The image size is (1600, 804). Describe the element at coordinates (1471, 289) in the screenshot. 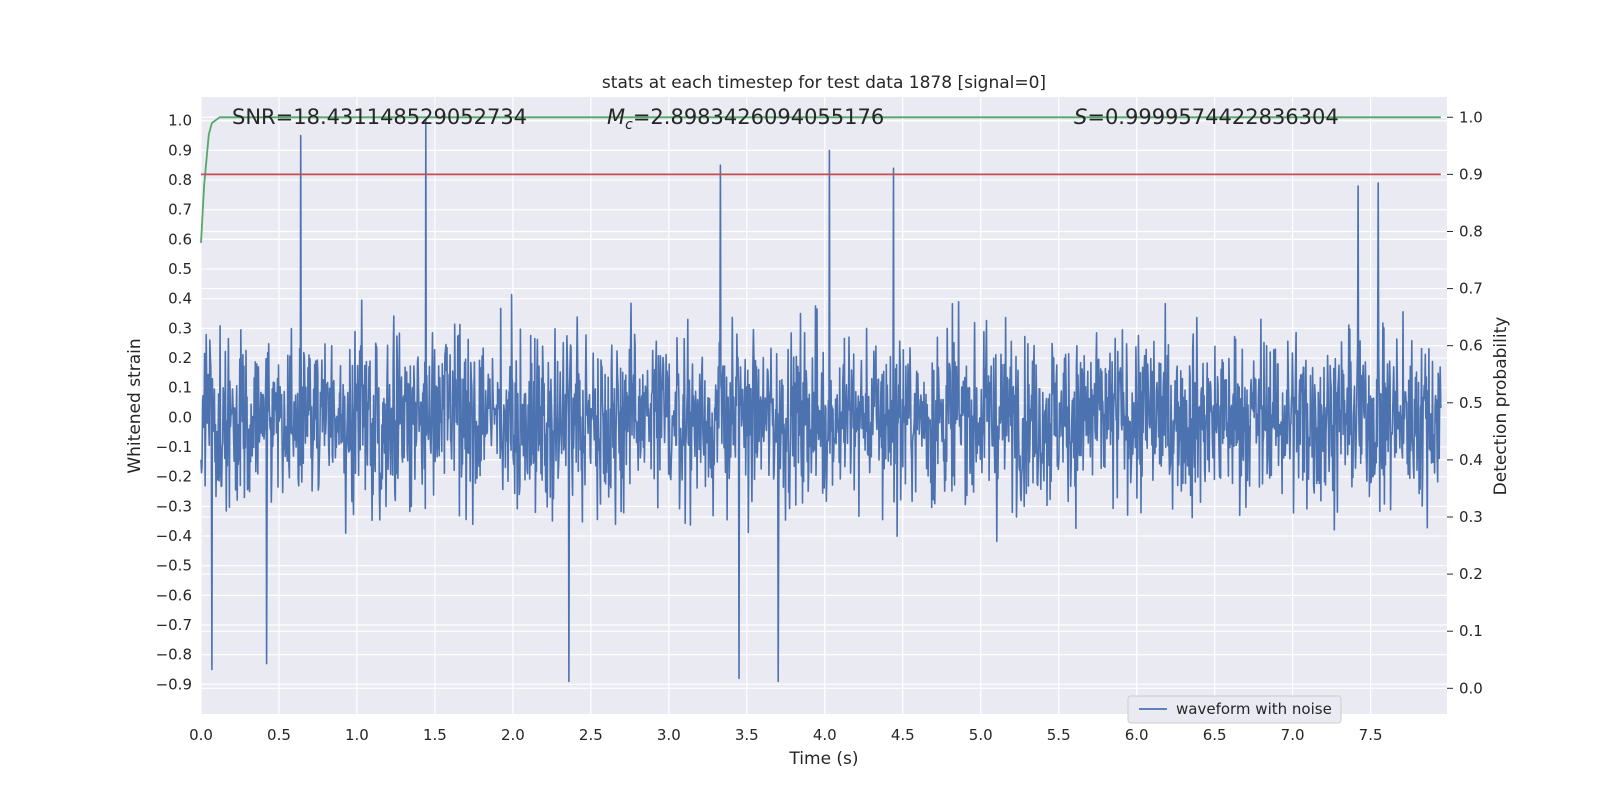

I see `y2-tick-label: 0.7` at that location.